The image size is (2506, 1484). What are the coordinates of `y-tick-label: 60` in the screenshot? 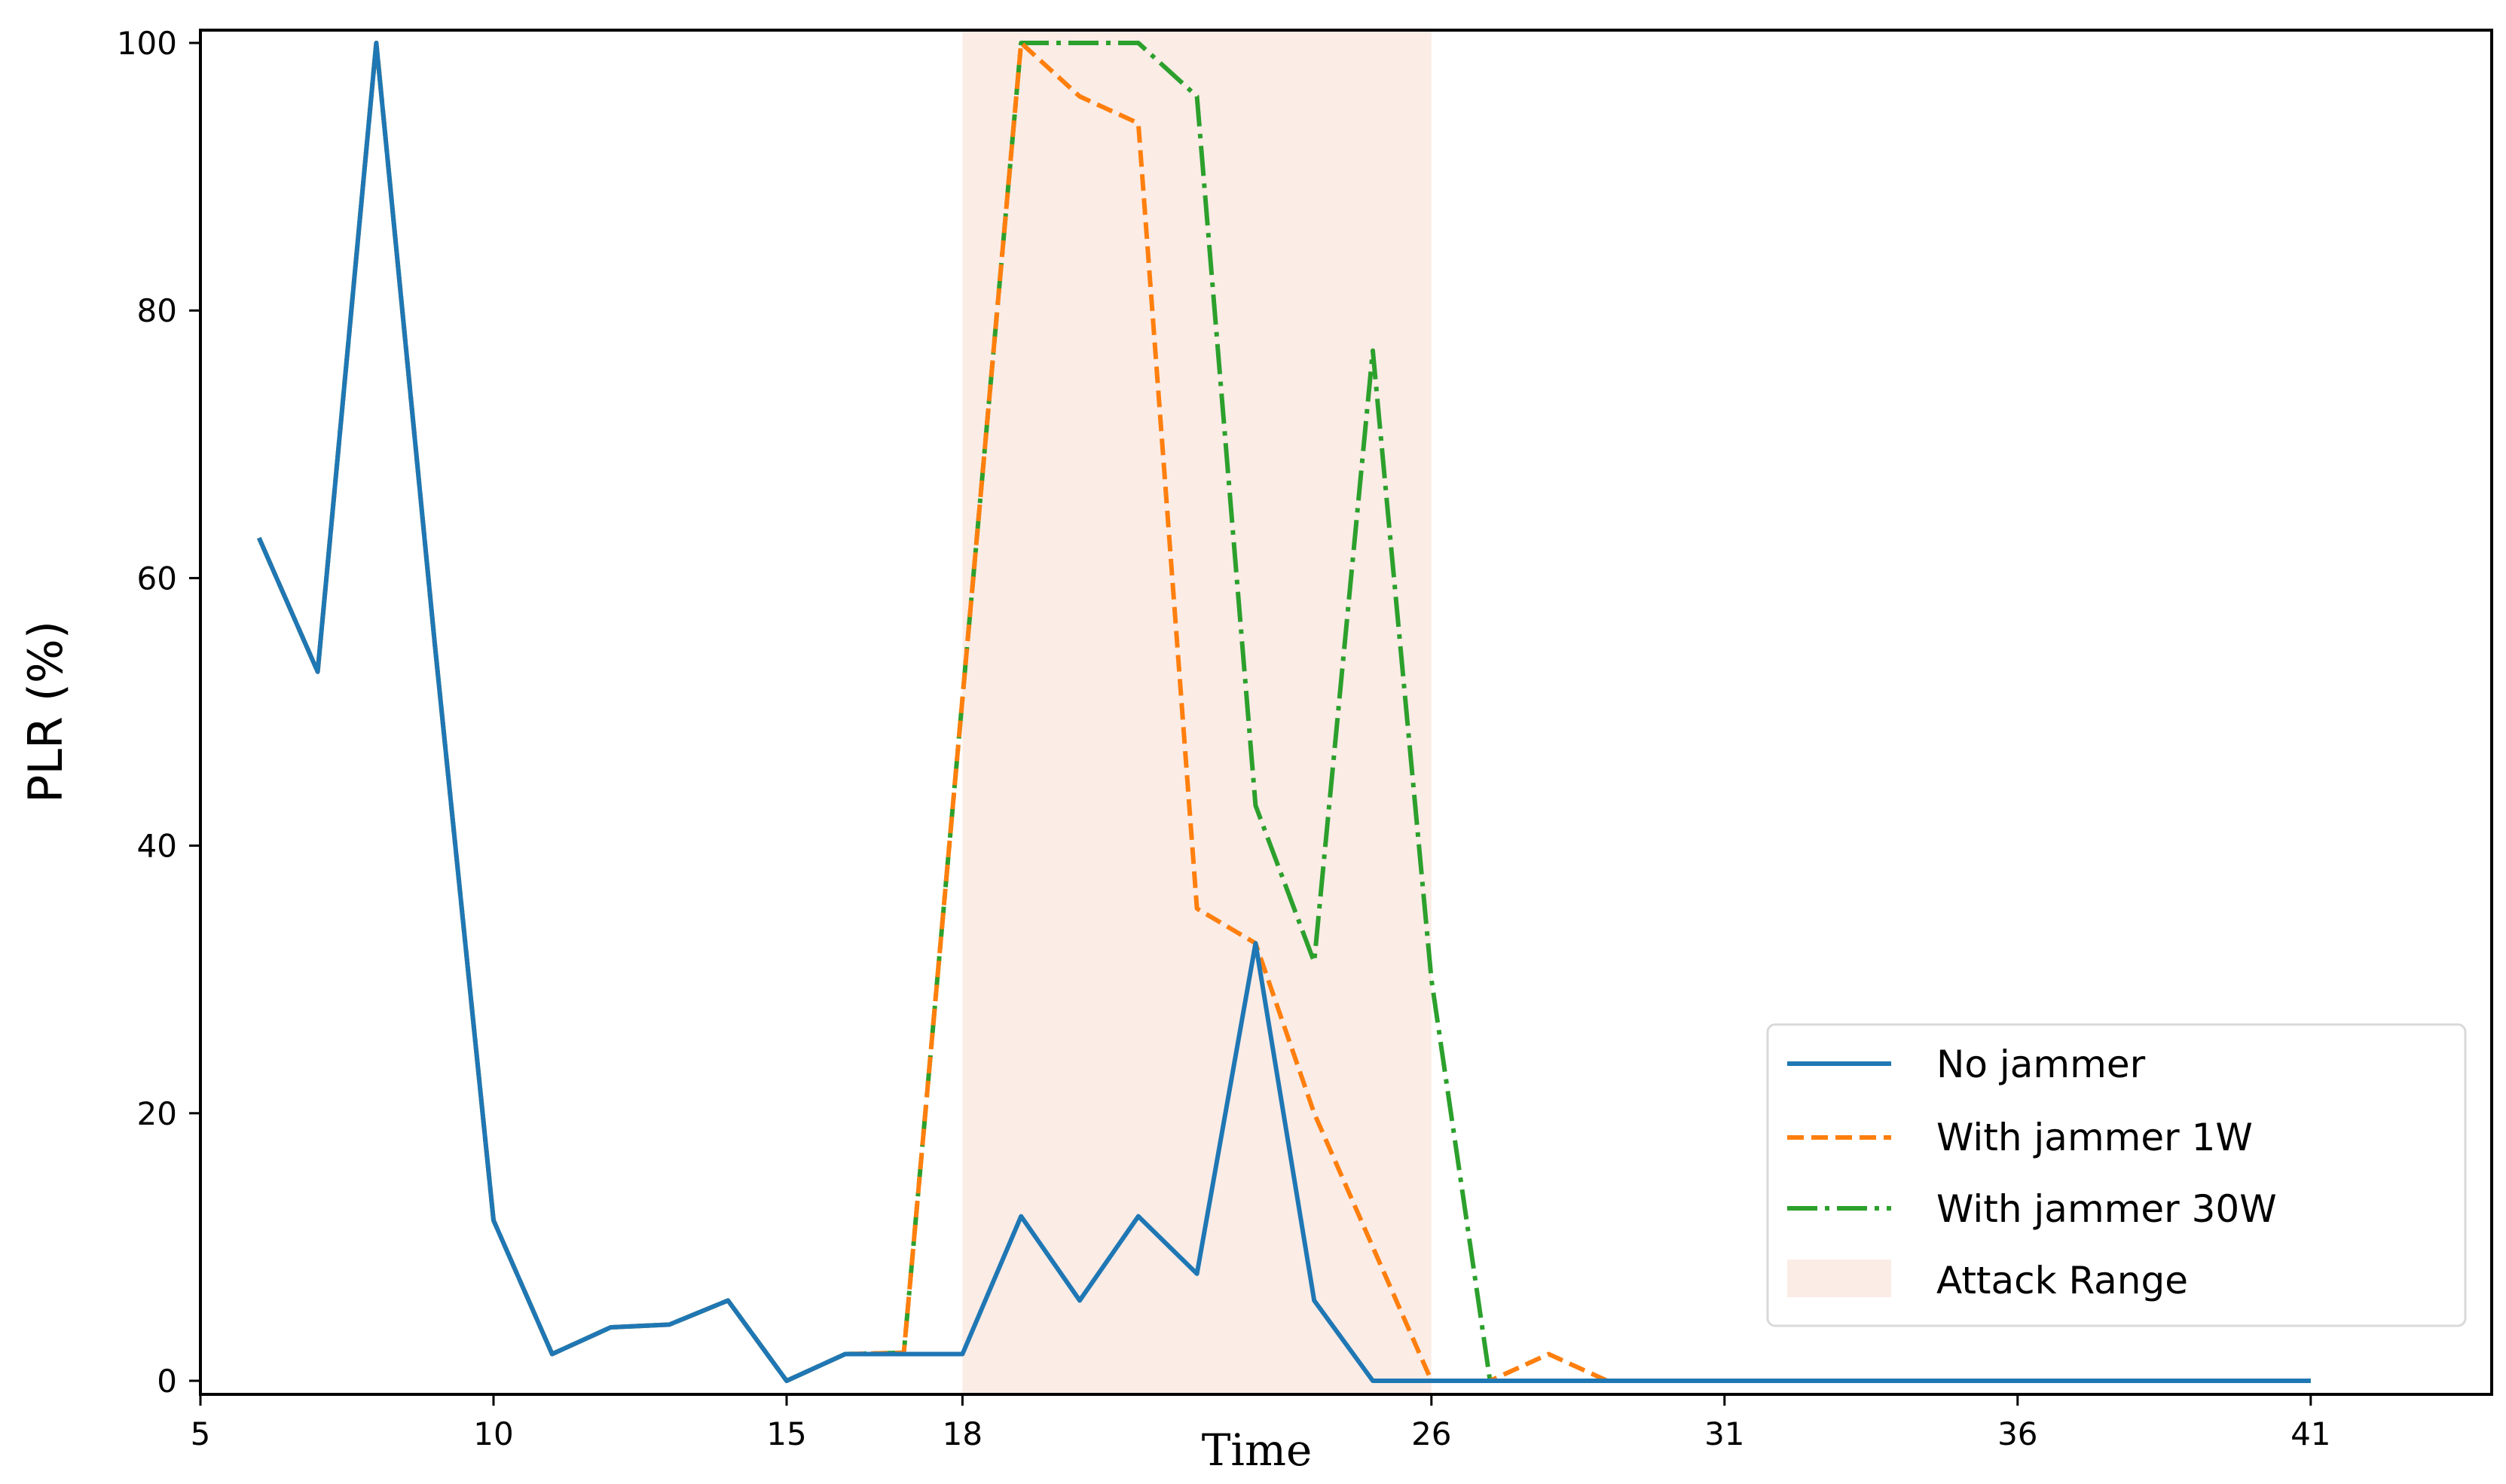 It's located at (157, 578).